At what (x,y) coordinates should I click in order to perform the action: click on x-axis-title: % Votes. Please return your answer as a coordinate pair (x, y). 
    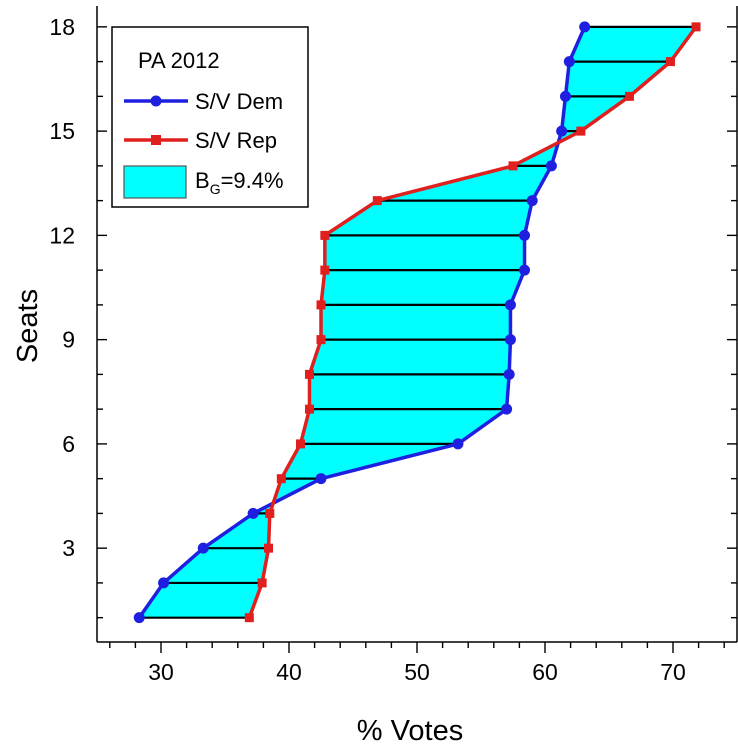
    Looking at the image, I should click on (410, 731).